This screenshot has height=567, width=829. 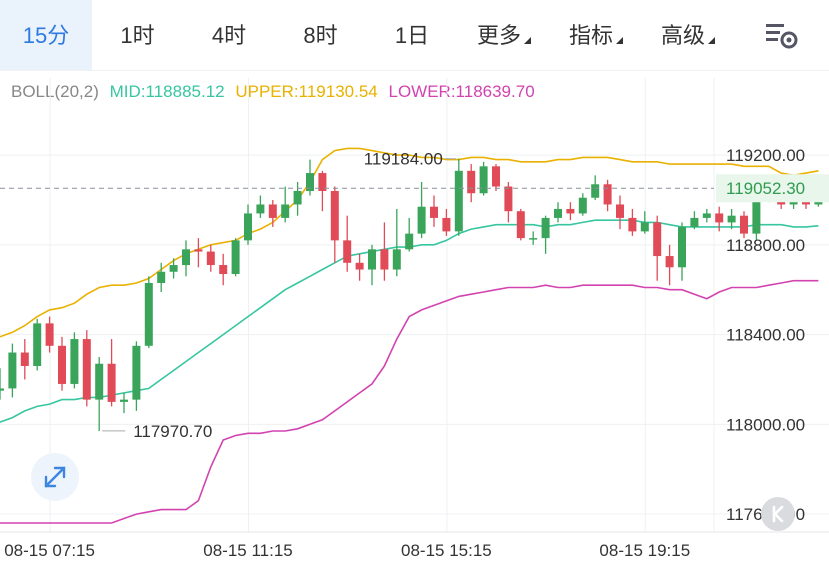 I want to click on tab-3: 8时, so click(x=320, y=35).